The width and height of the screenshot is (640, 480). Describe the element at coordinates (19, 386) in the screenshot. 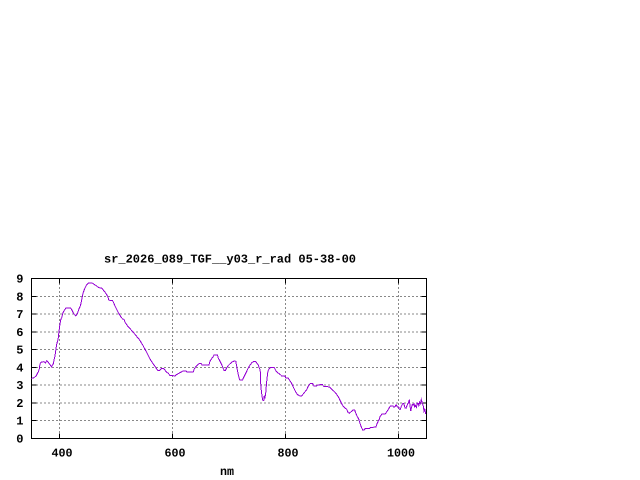

I see `svg-text: 3` at that location.